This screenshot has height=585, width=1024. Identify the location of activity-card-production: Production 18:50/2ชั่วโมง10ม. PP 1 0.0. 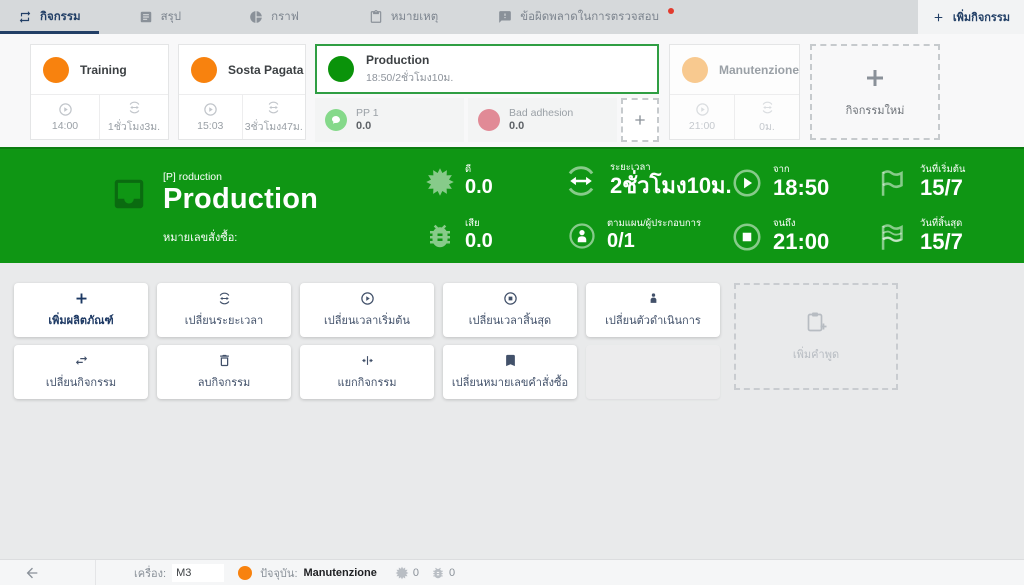
(487, 93).